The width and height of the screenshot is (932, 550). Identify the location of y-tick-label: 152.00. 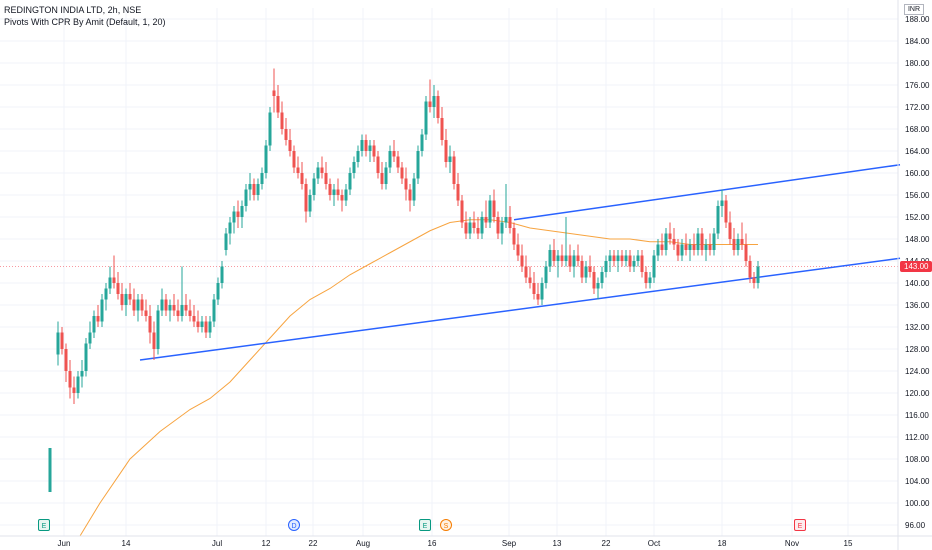
(917, 217).